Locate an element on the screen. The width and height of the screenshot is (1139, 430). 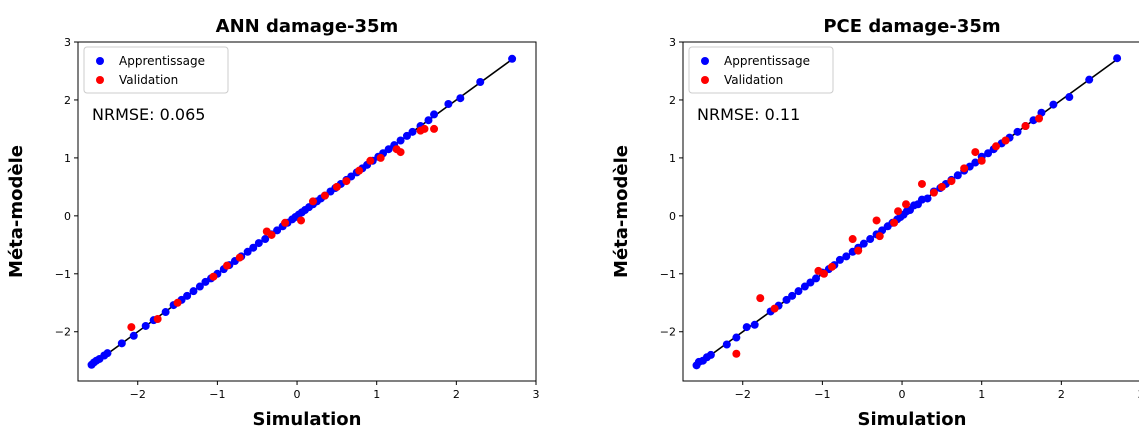
y-tick-label: 2 is located at coordinates (672, 100).